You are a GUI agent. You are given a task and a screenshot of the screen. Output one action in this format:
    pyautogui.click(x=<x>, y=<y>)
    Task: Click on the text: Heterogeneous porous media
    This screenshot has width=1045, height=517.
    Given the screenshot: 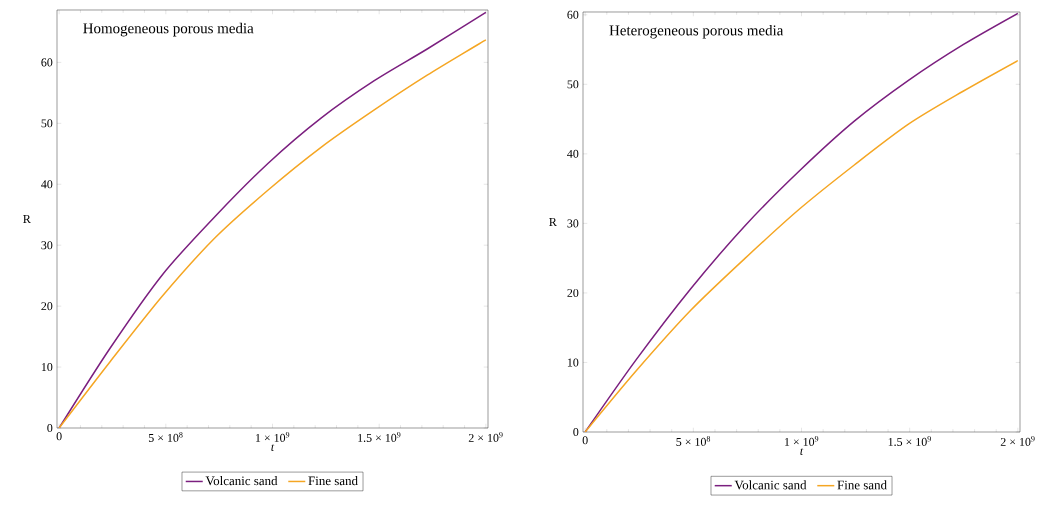 What is the action you would take?
    pyautogui.click(x=696, y=31)
    